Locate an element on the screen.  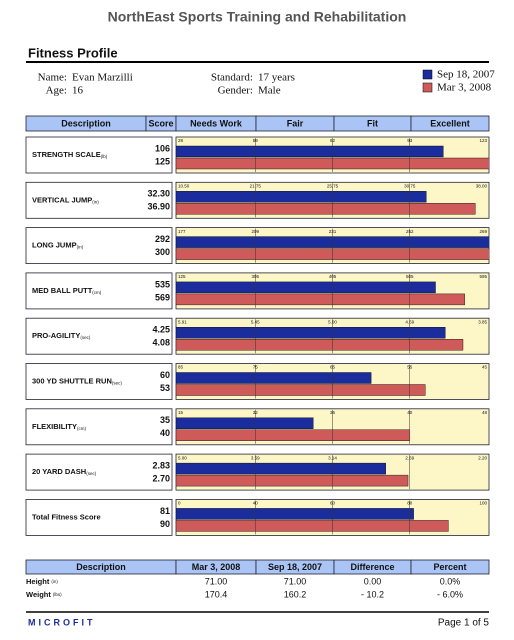
summary-row-name: Weight (lbs) is located at coordinates (44, 594).